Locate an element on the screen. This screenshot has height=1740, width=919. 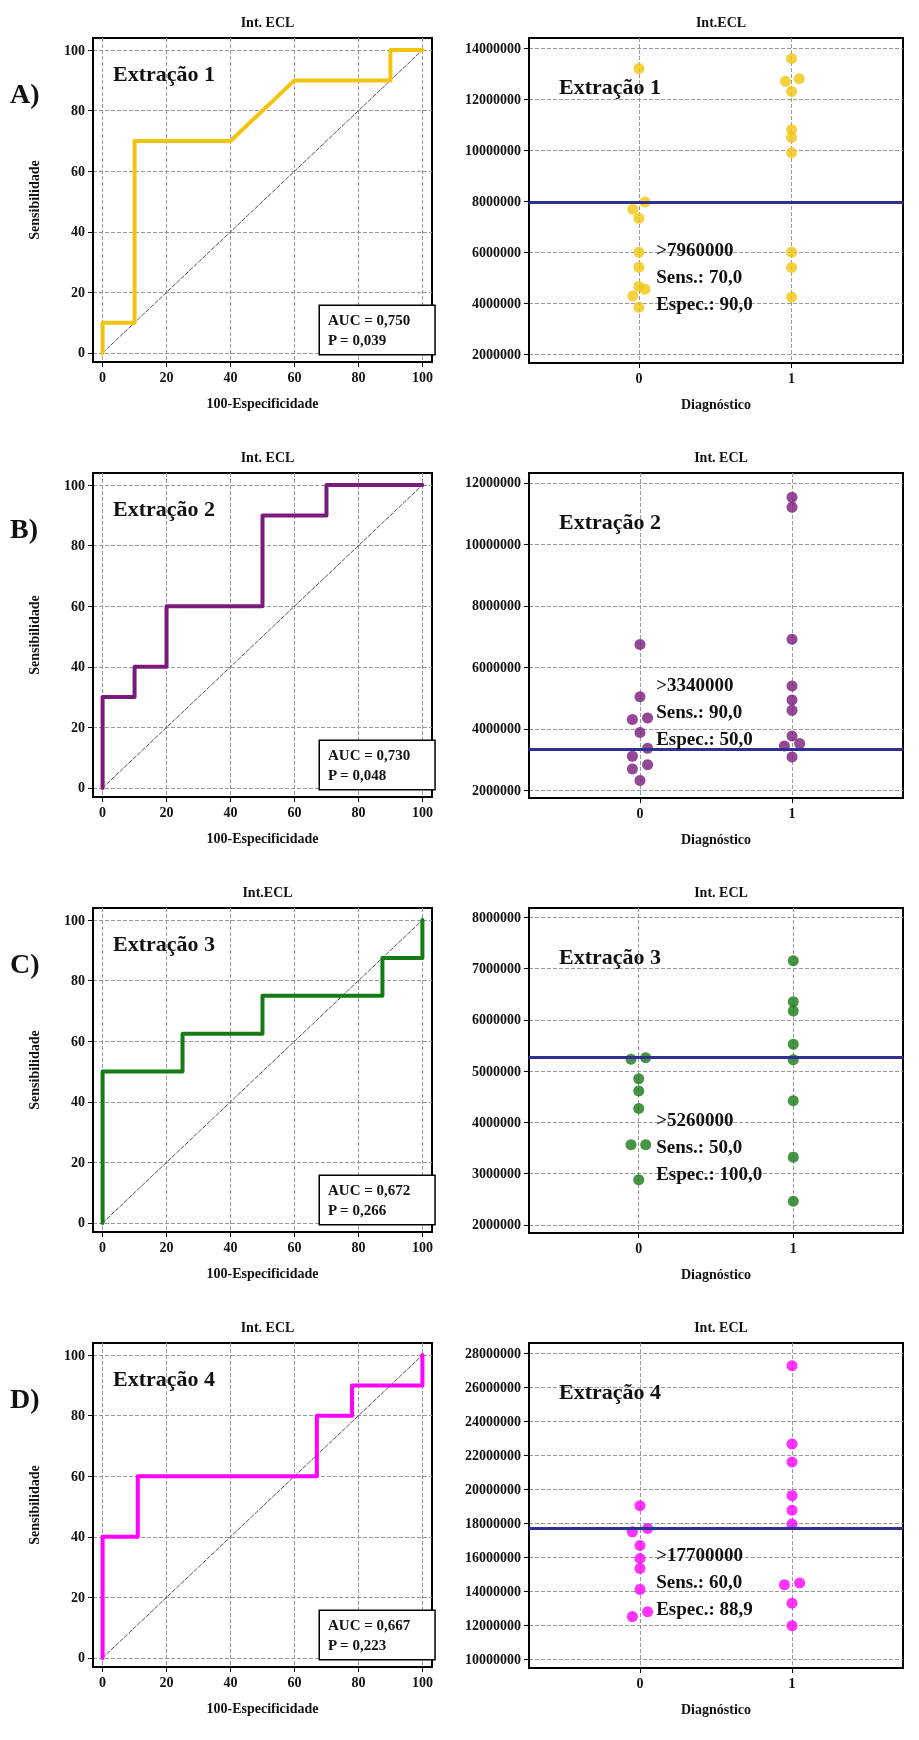
y-tick-label: 7000000 is located at coordinates (496, 968).